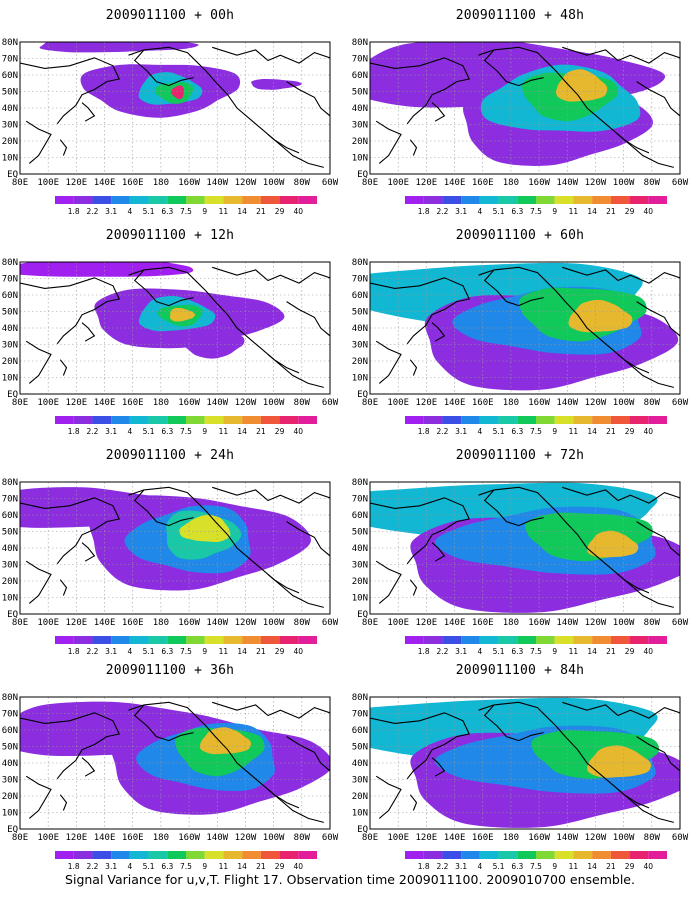 The width and height of the screenshot is (700, 900). Describe the element at coordinates (167, 866) in the screenshot. I see `colorbar-label: 6.3` at that location.